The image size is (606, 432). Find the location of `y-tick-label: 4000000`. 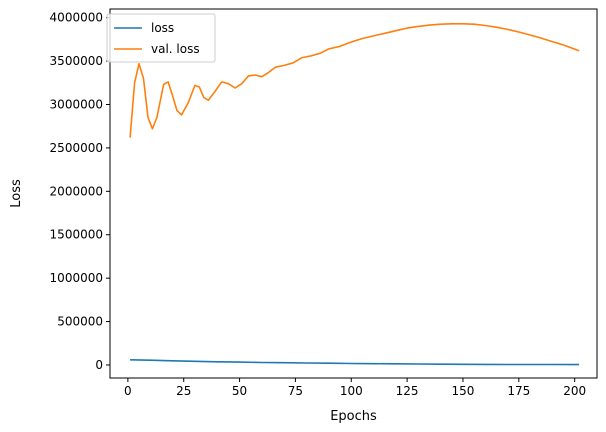

y-tick-label: 4000000 is located at coordinates (76, 18).